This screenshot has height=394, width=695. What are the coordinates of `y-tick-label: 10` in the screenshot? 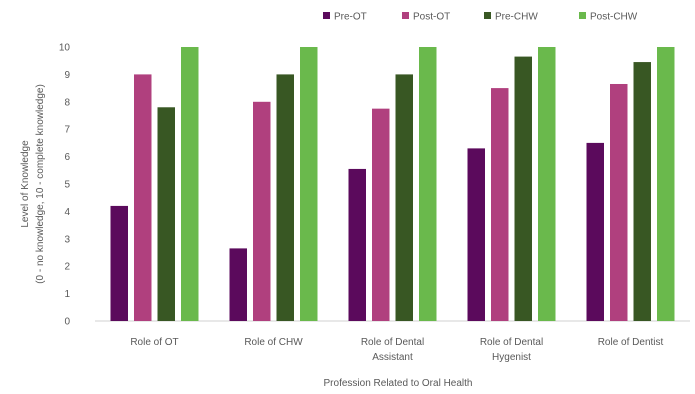 It's located at (65, 48).